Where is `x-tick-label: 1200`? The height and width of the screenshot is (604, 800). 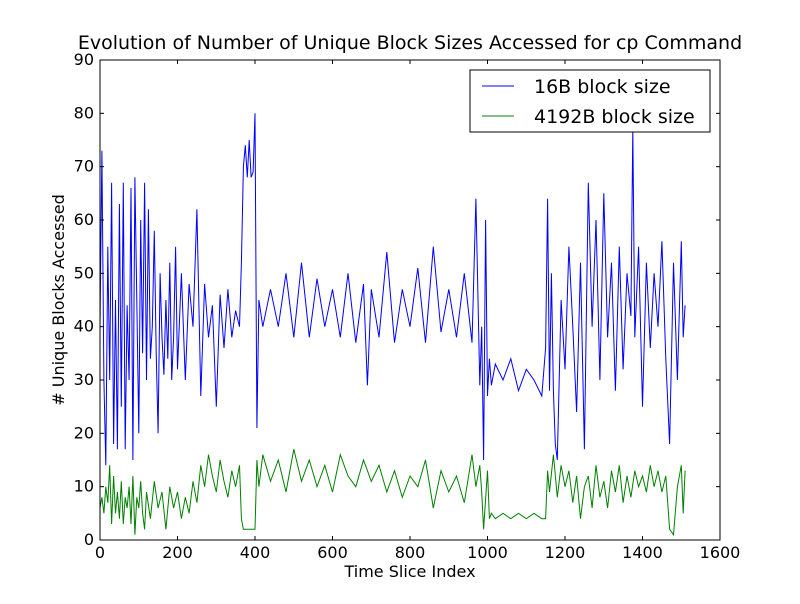 x-tick-label: 1200 is located at coordinates (565, 552).